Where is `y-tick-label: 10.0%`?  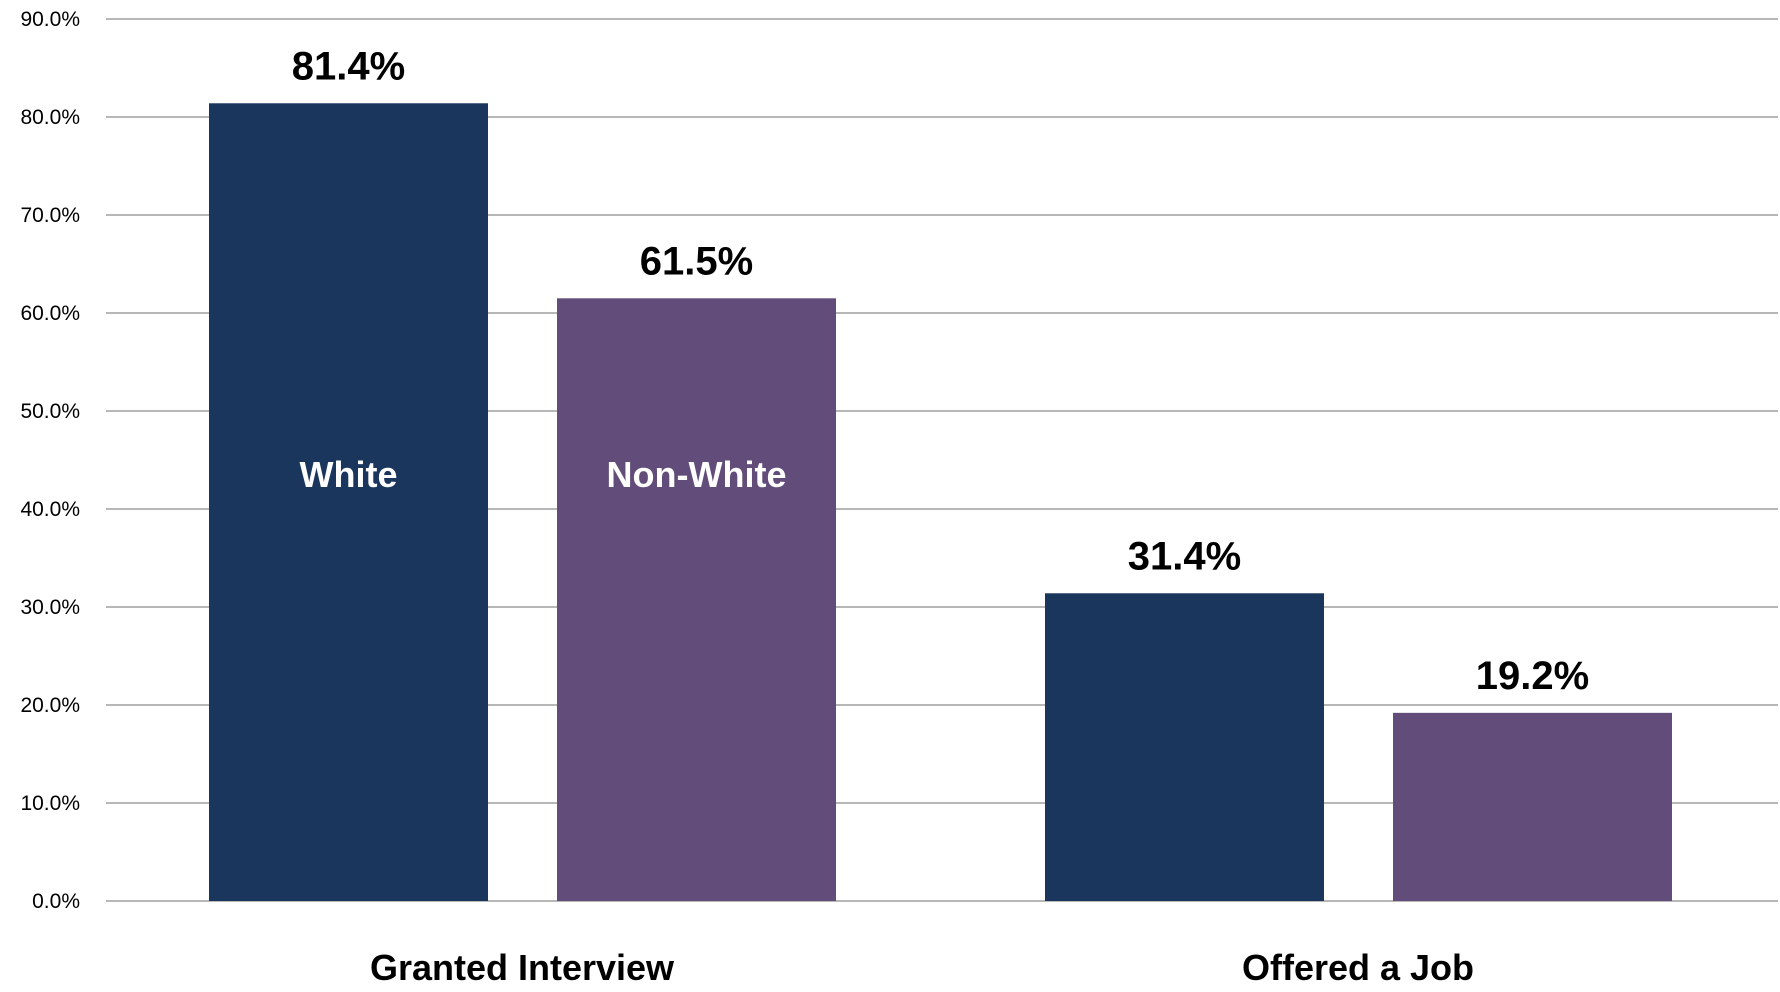
y-tick-label: 10.0% is located at coordinates (50, 803).